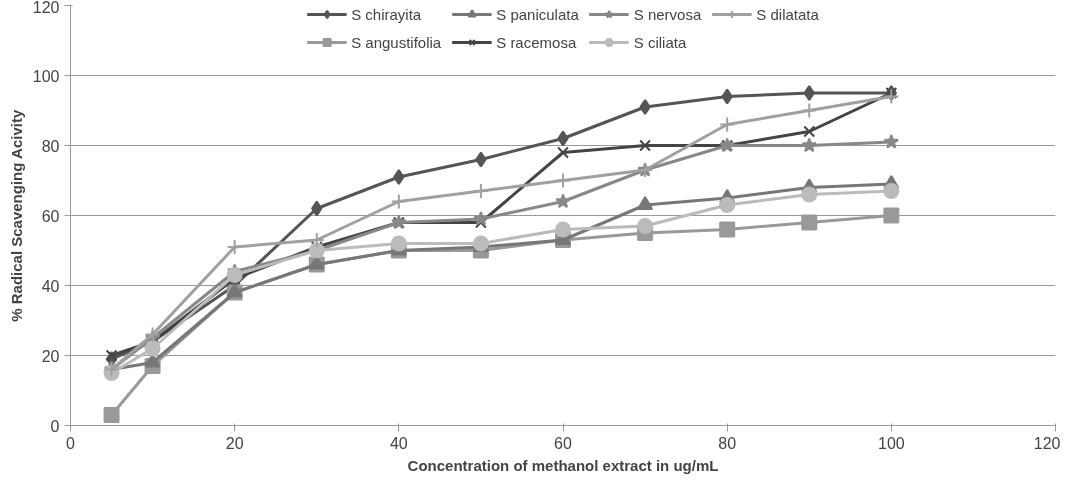  I want to click on legend-label: S racemosa, so click(536, 42).